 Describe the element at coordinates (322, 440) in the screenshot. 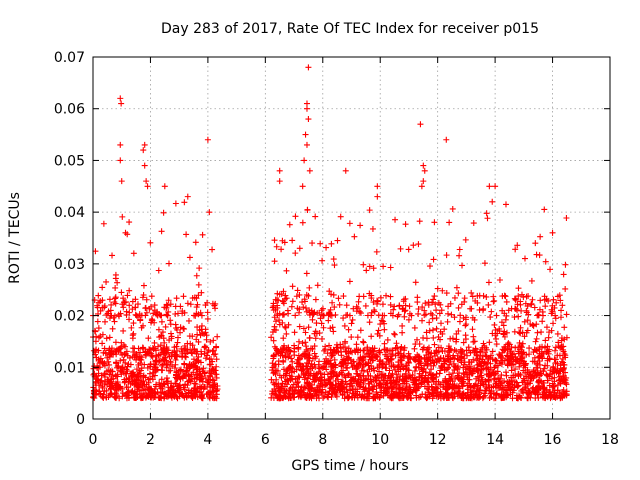

I see `x-tick-label: 8` at that location.